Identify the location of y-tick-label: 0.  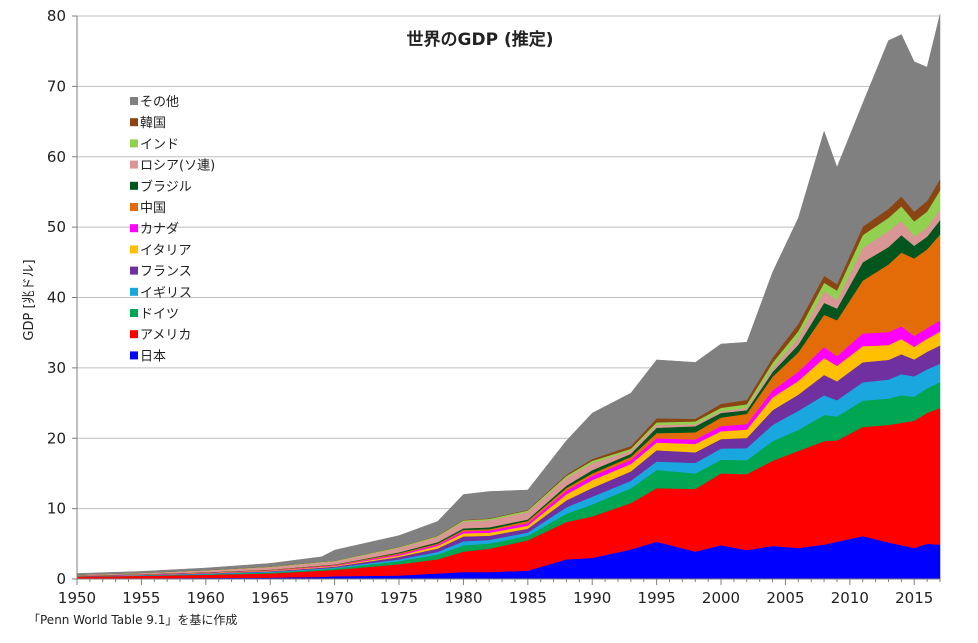
(61, 579).